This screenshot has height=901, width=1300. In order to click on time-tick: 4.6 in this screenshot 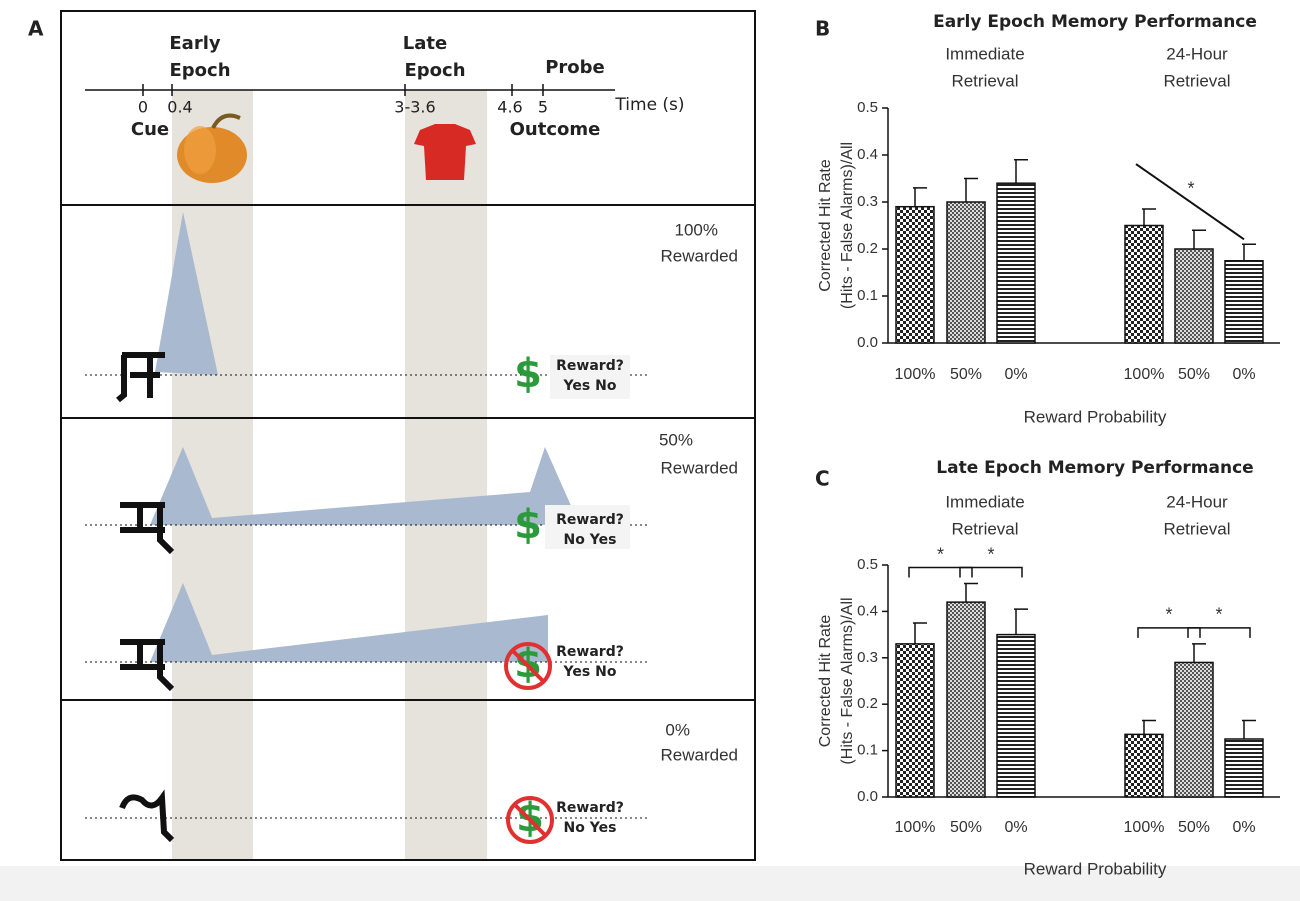, I will do `click(509, 107)`.